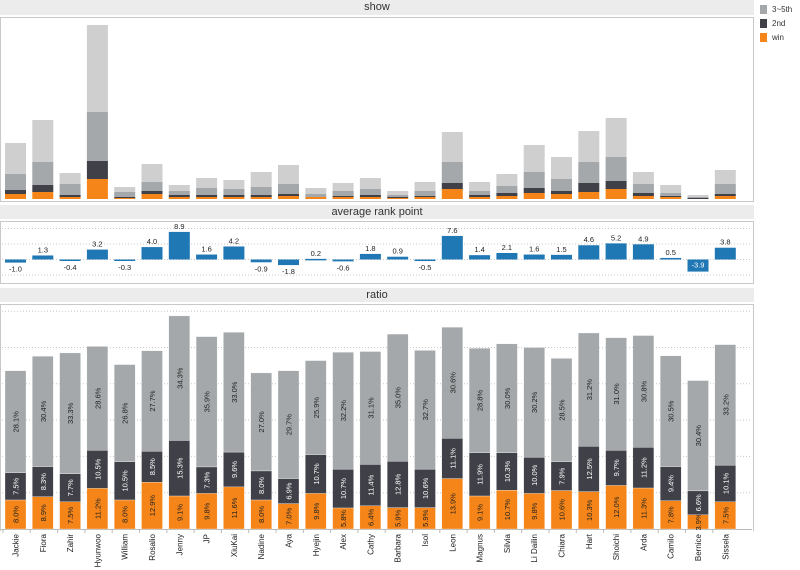  Describe the element at coordinates (507, 247) in the screenshot. I see `rank-data-label: 2.1` at that location.